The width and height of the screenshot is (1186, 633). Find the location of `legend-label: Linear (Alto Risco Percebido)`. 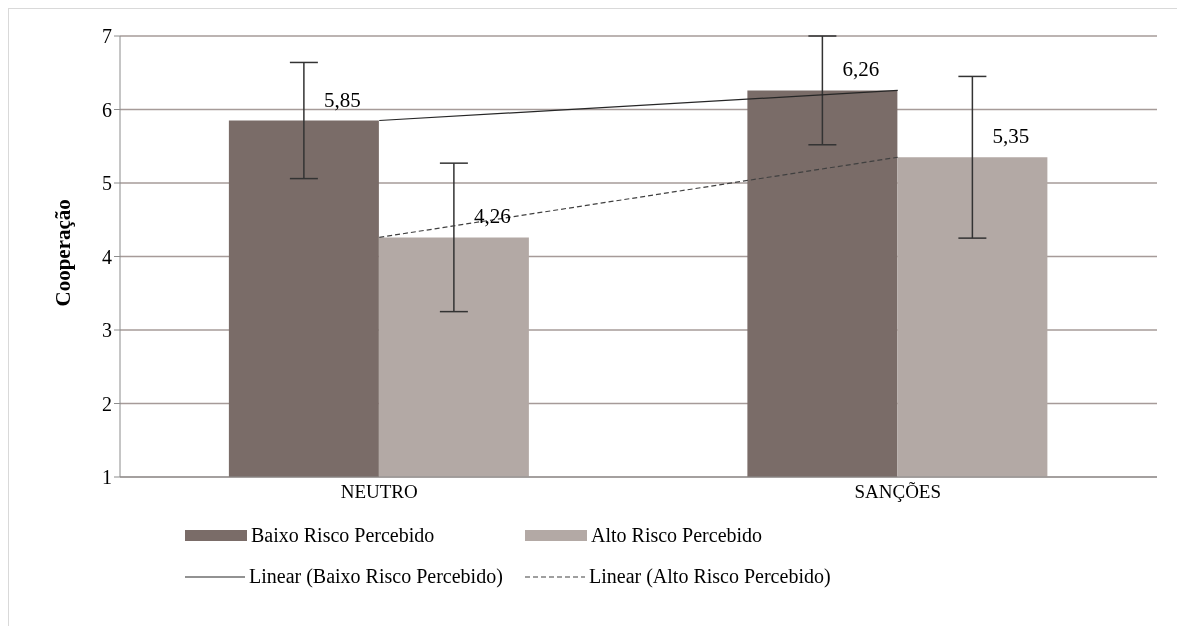

legend-label: Linear (Alto Risco Percebido) is located at coordinates (710, 576).